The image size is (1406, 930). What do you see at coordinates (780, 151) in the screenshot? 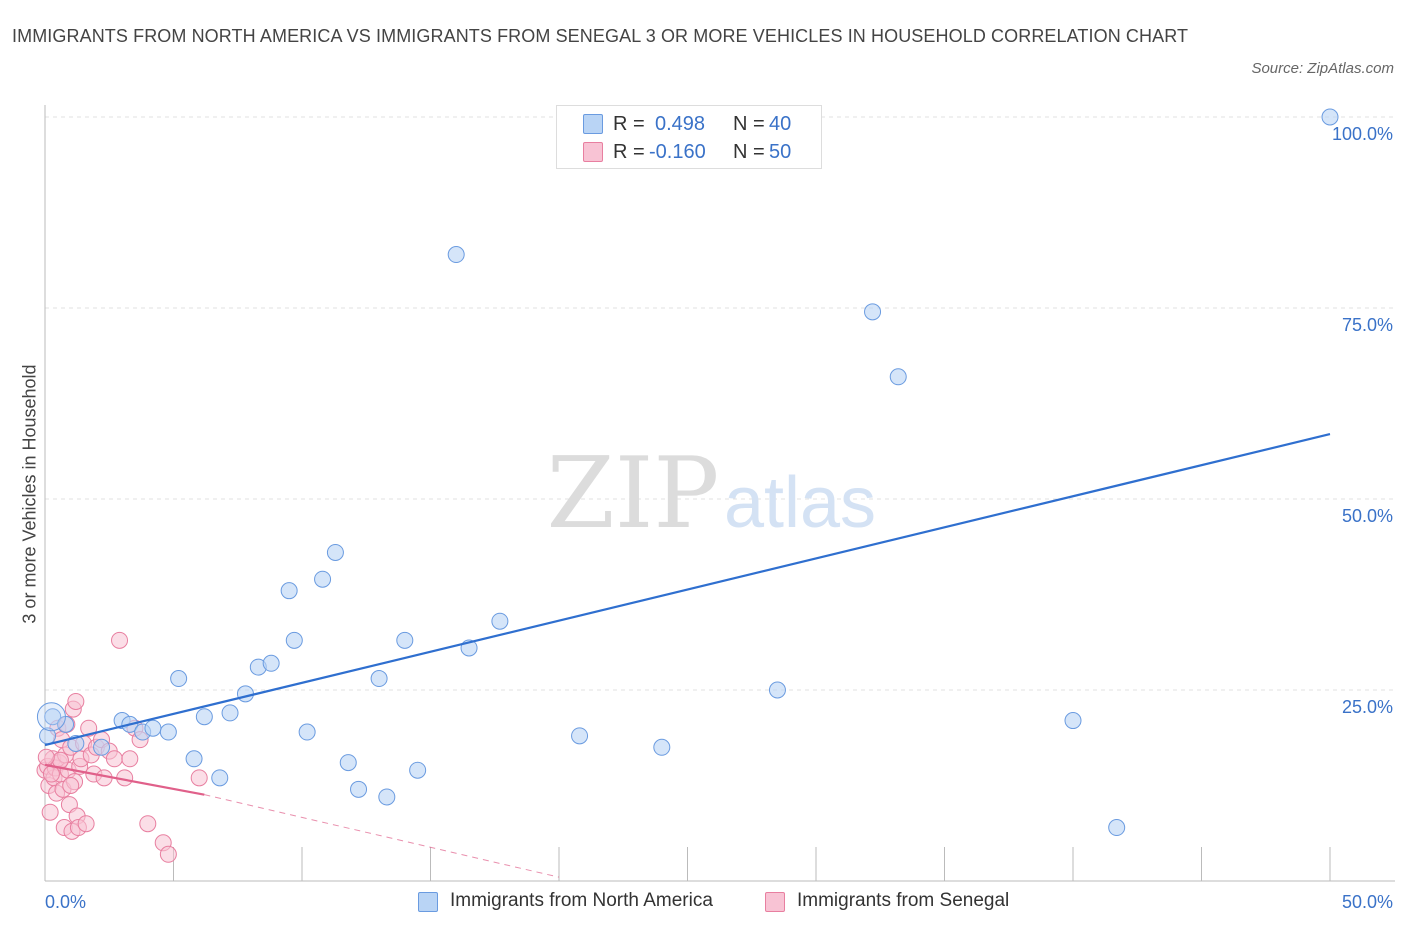
I see `legend-n-value: 50` at bounding box center [780, 151].